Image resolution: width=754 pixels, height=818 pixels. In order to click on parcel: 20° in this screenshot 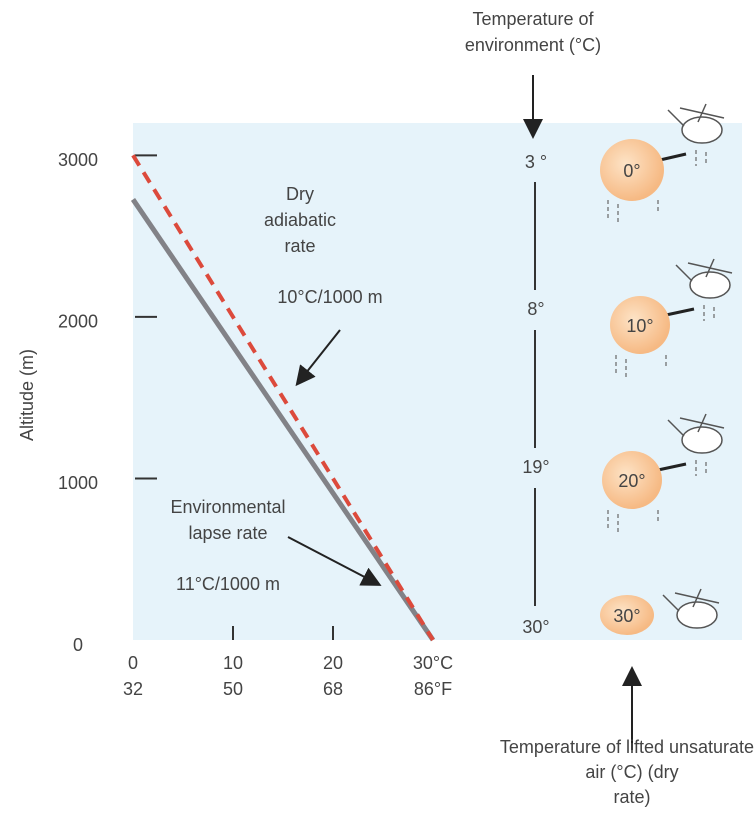, I will do `click(663, 472)`.